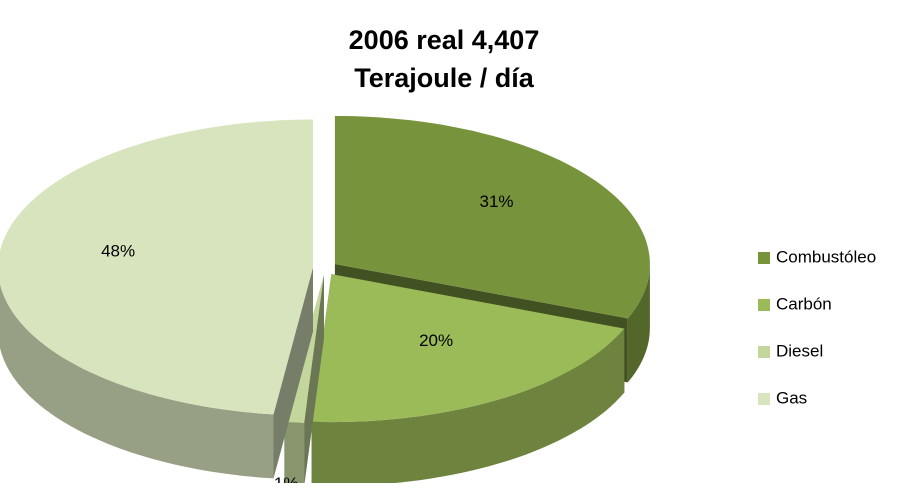 The height and width of the screenshot is (488, 924). Describe the element at coordinates (444, 78) in the screenshot. I see `chart-title: Terajoule / día` at that location.